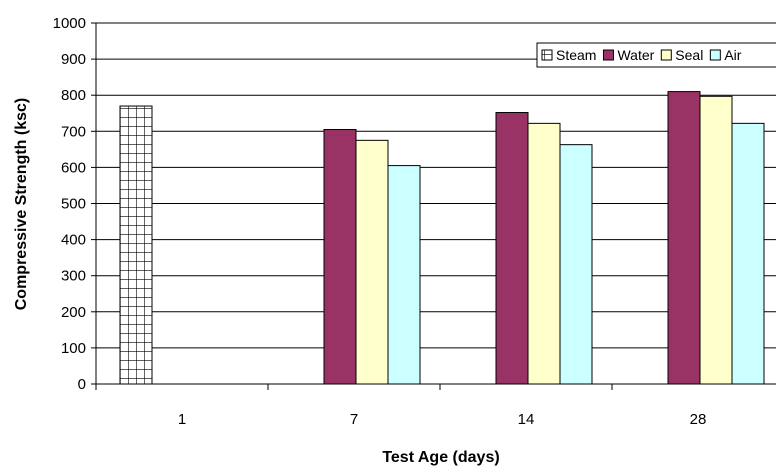  Describe the element at coordinates (69, 23) in the screenshot. I see `y-tick-label: 1000` at that location.